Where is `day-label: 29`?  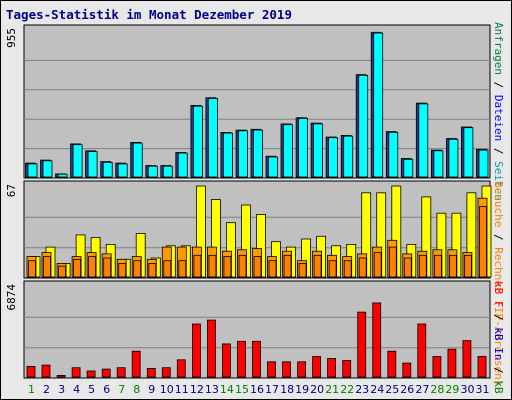 day-label: 29 is located at coordinates (452, 389).